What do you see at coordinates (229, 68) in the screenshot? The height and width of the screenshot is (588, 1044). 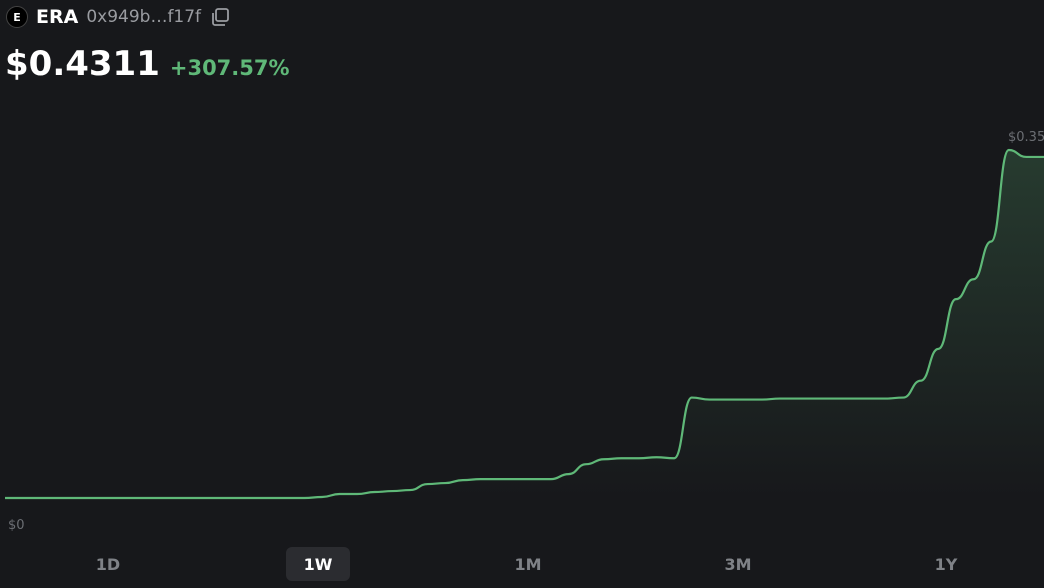 I see `price-change: +307.57%` at bounding box center [229, 68].